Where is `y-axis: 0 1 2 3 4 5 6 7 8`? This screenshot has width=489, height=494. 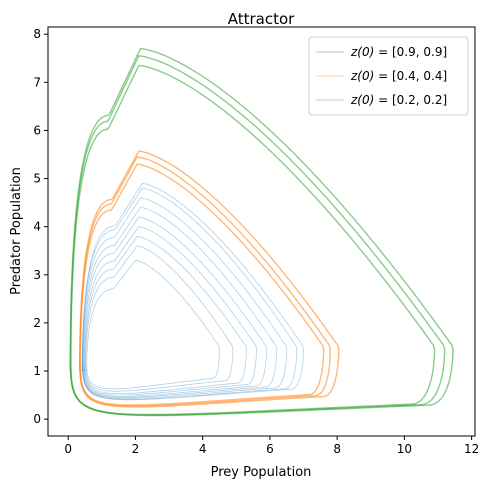 y-axis: 0 1 2 3 4 5 6 7 8 is located at coordinates (40, 226).